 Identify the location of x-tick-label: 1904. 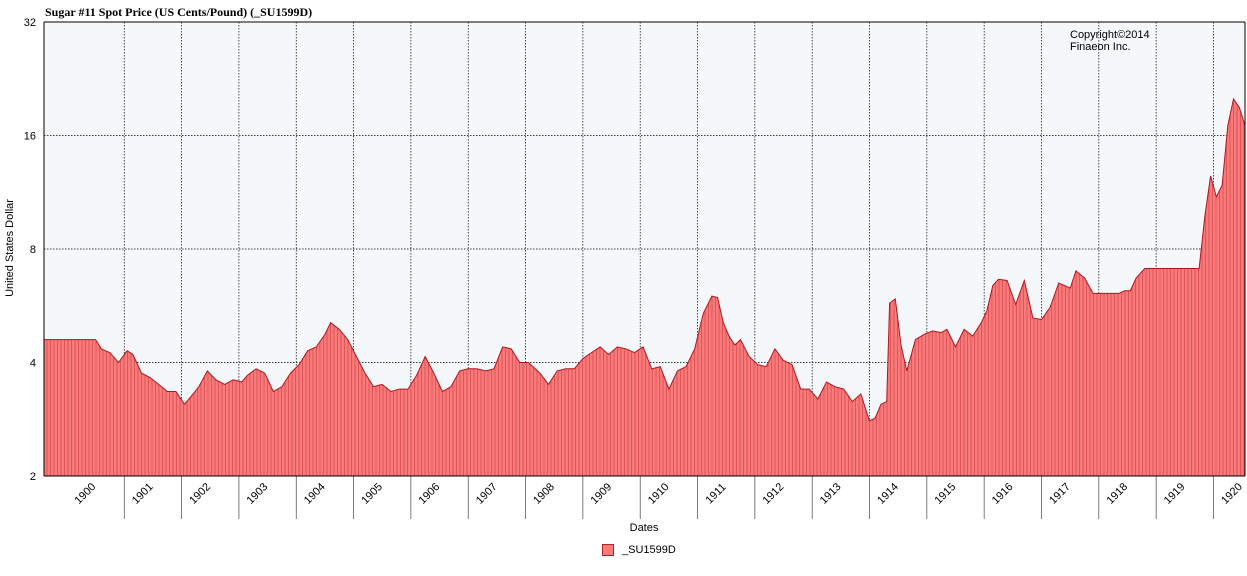
(315, 494).